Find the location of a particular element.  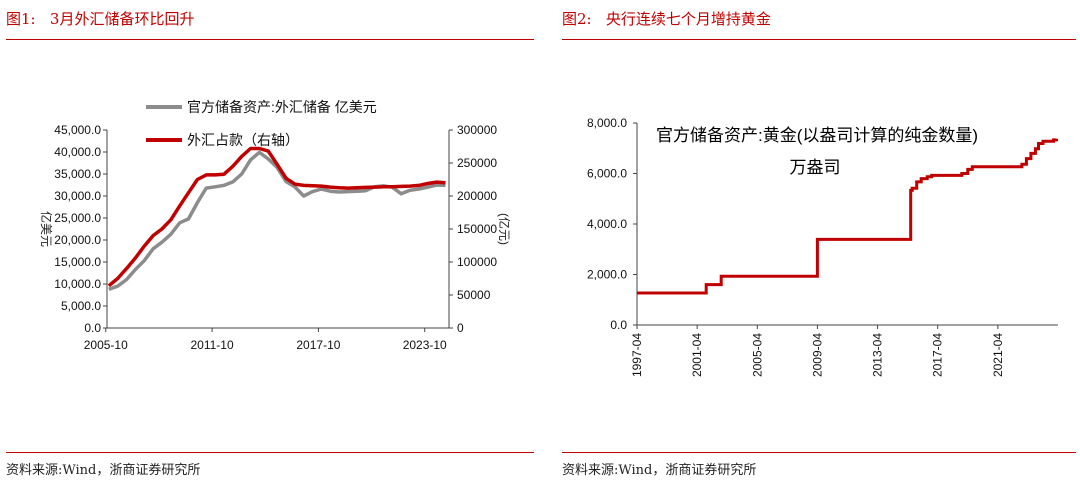

y-tick-label-right: 300000 is located at coordinates (477, 130).